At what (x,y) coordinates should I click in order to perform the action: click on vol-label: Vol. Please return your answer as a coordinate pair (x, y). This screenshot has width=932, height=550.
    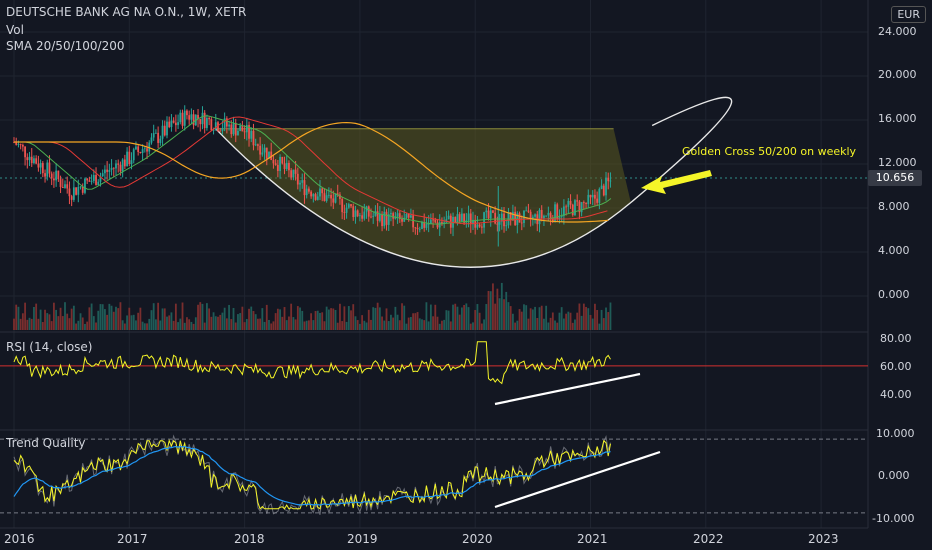
    Looking at the image, I should click on (15, 30).